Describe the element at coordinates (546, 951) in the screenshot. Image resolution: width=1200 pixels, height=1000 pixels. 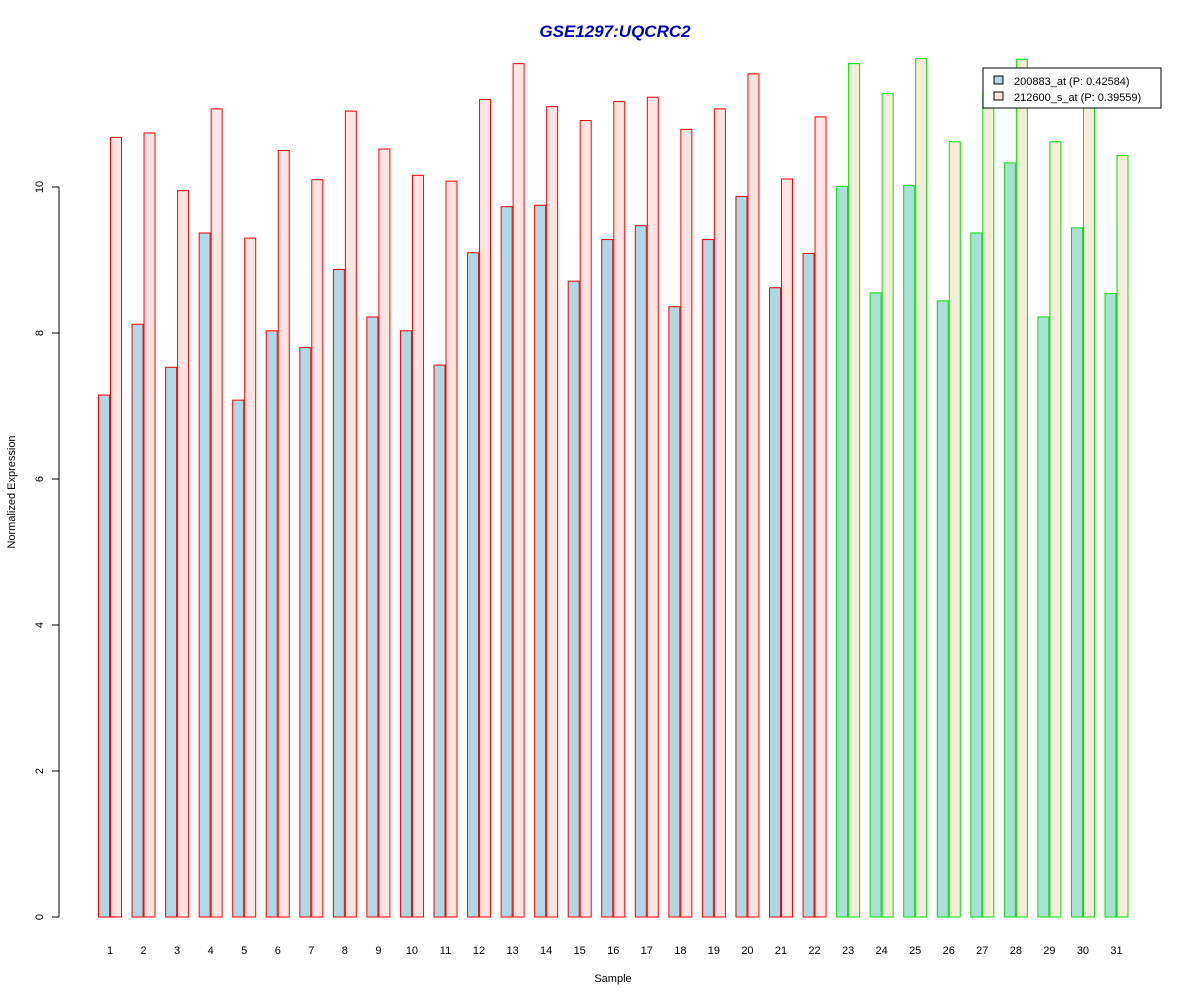
I see `x-tick-label-14: 14` at that location.